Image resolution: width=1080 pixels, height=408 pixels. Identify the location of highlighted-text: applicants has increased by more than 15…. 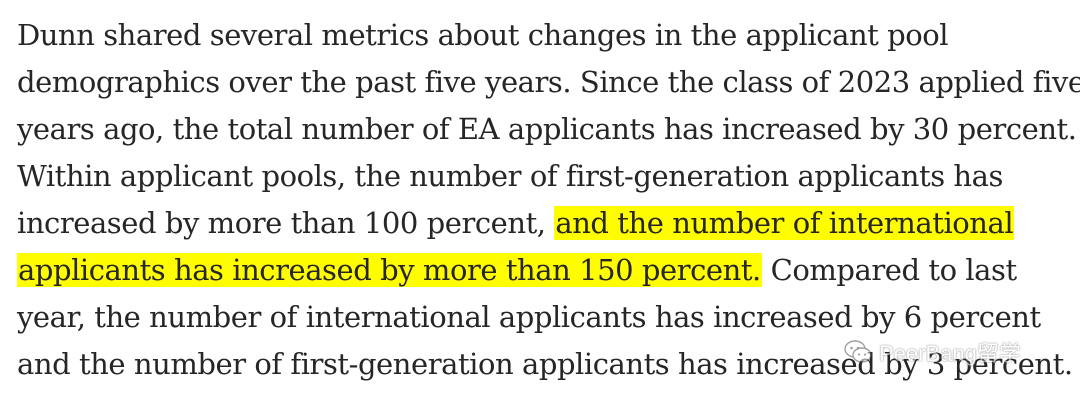
(389, 270).